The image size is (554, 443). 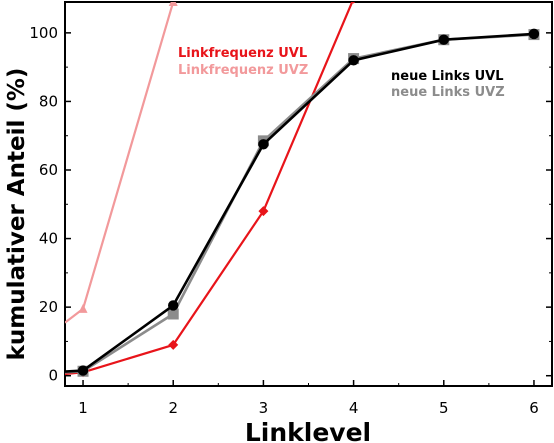 What do you see at coordinates (43, 33) in the screenshot?
I see `y-tick-label: 100` at bounding box center [43, 33].